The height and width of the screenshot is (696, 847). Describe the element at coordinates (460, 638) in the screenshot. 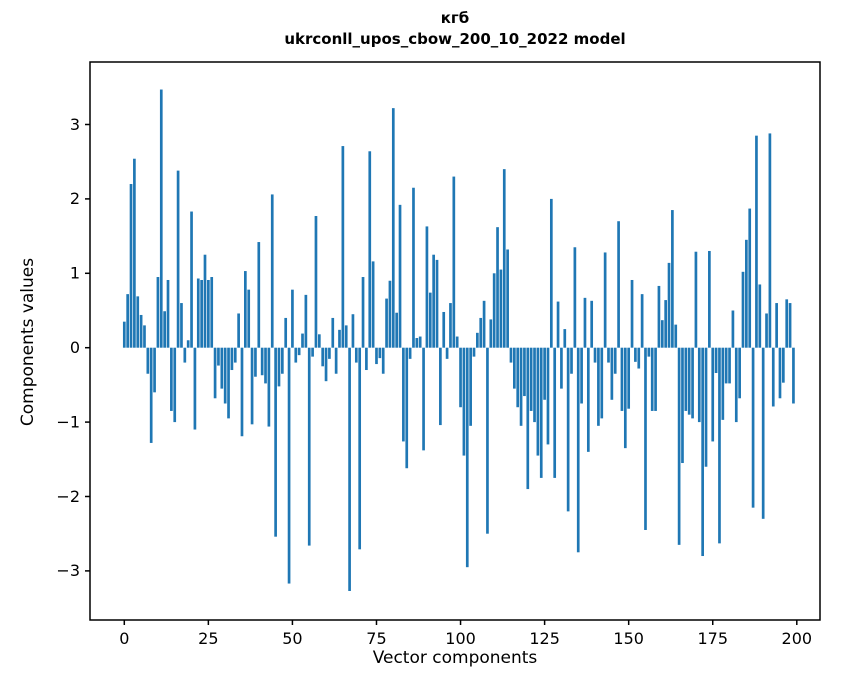

I see `x-tick-label: 100` at that location.